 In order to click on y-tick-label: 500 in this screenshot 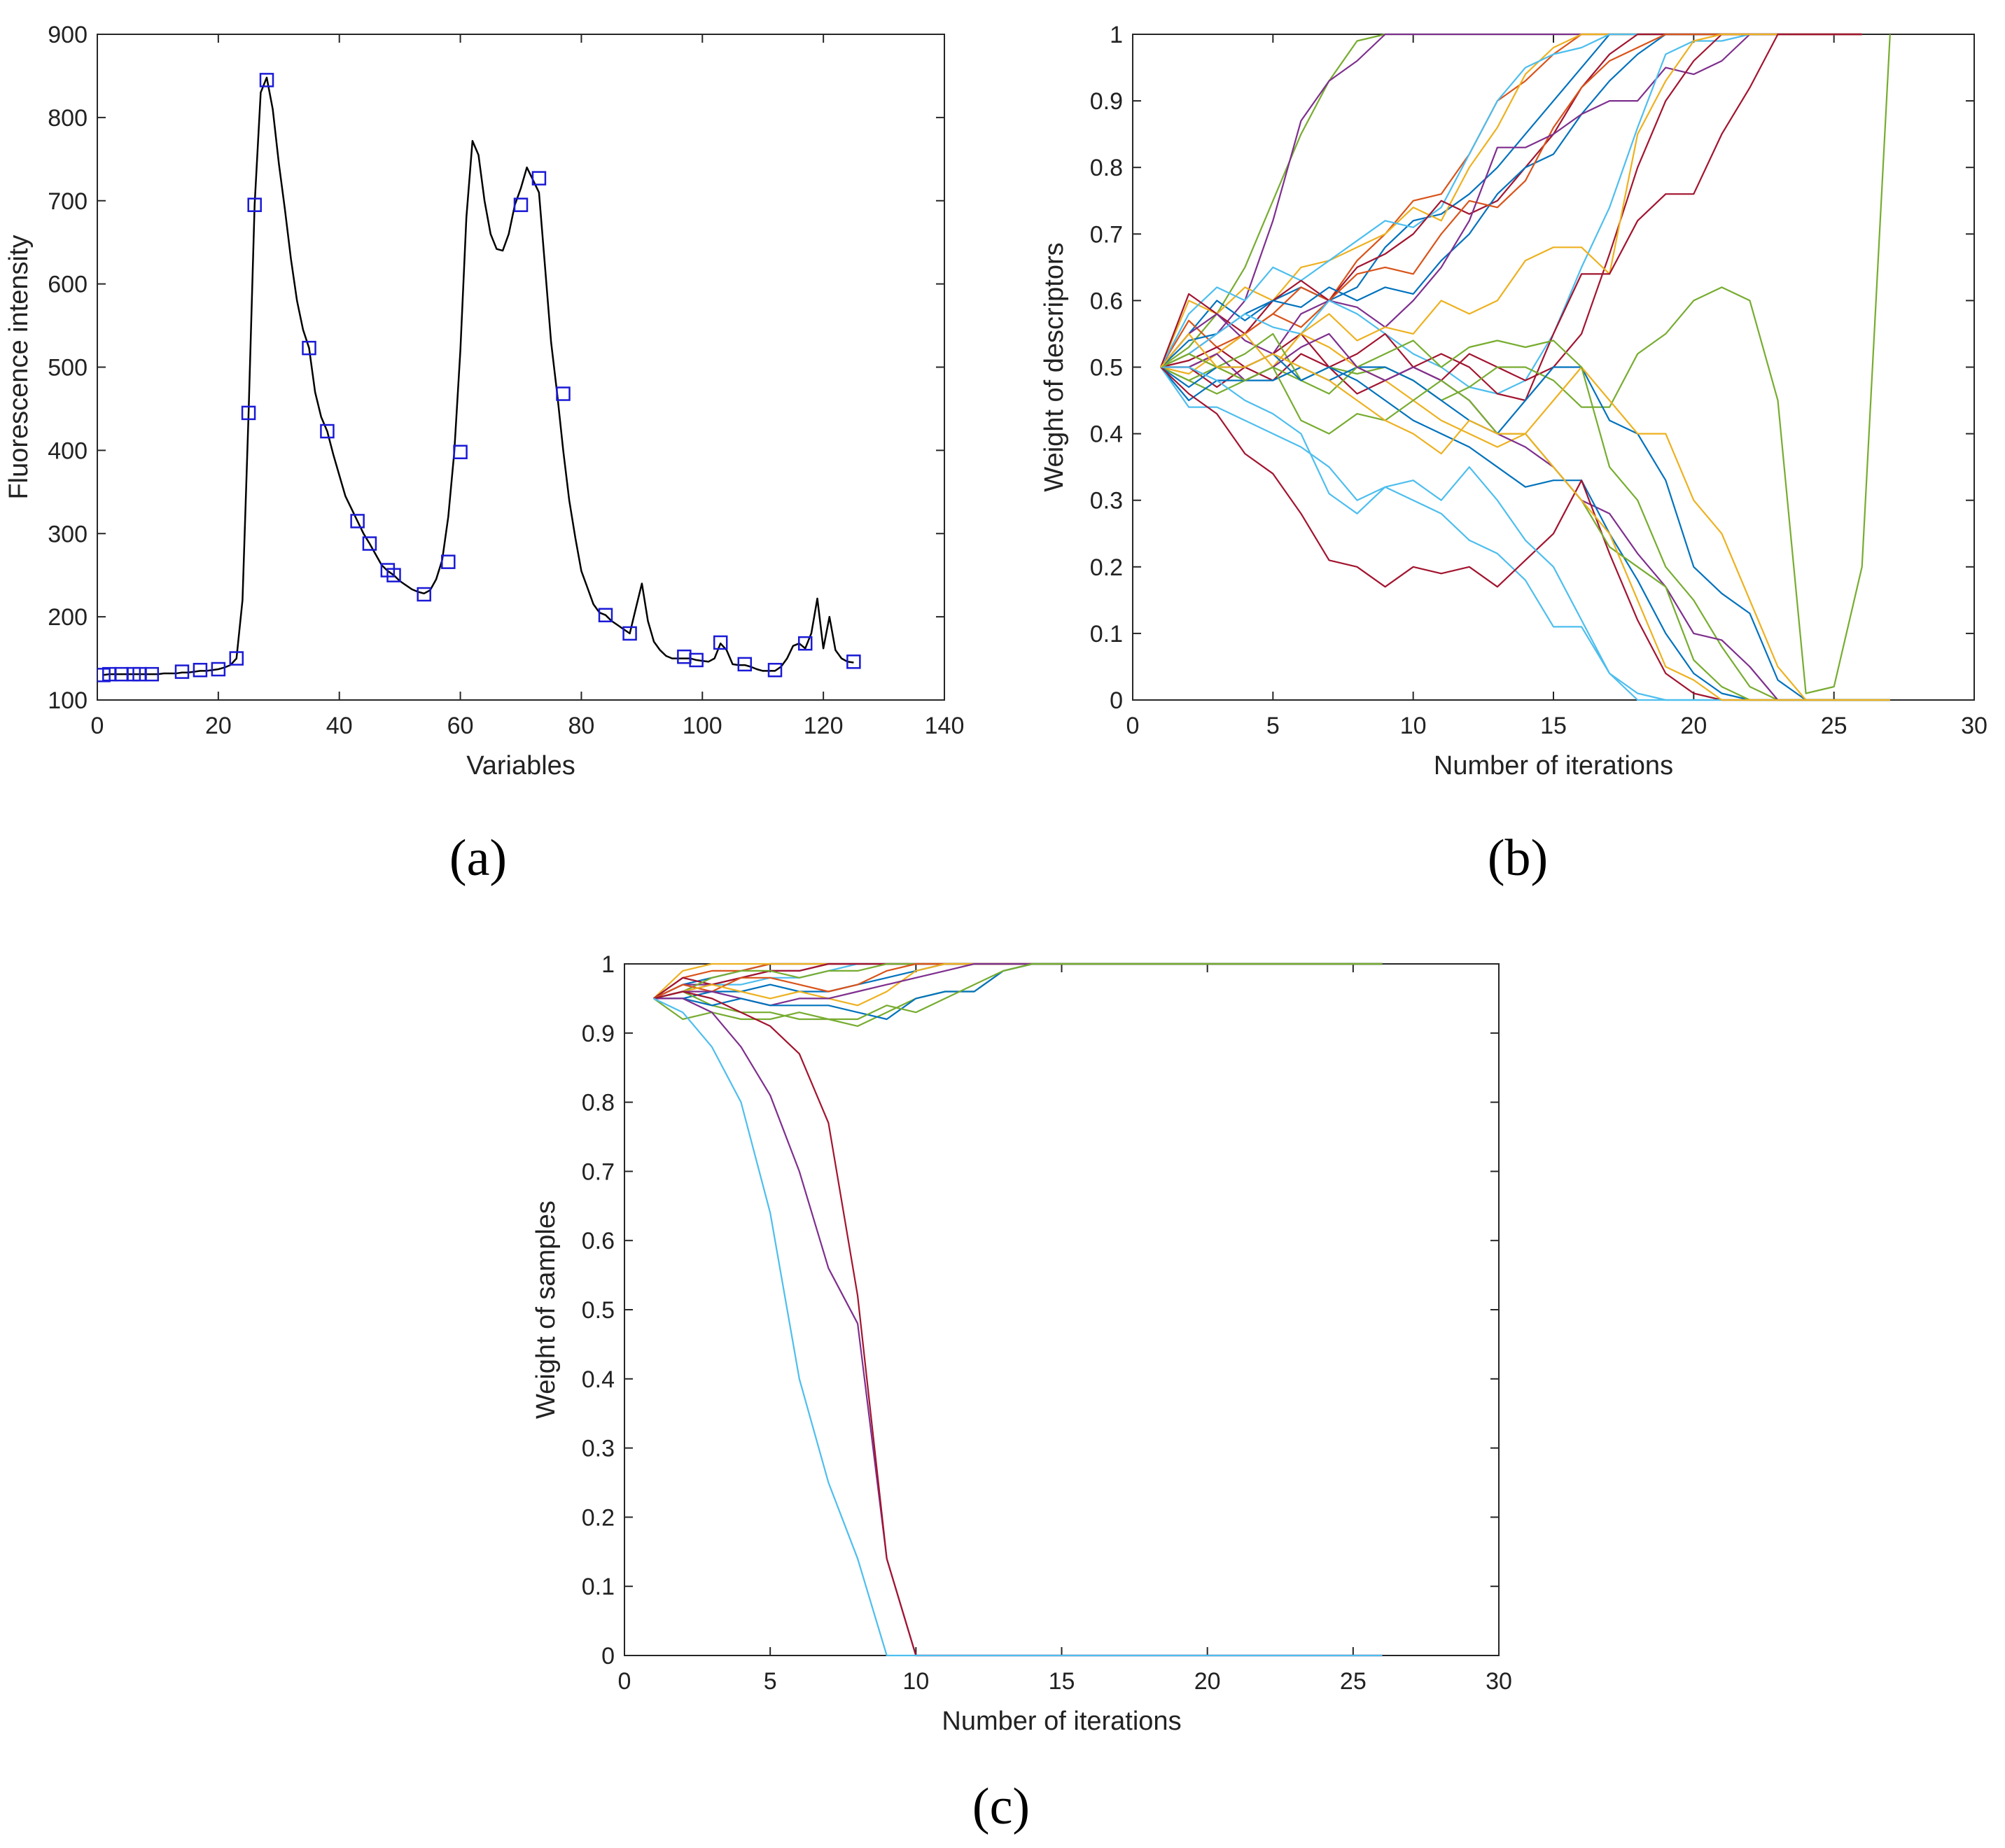, I will do `click(68, 368)`.